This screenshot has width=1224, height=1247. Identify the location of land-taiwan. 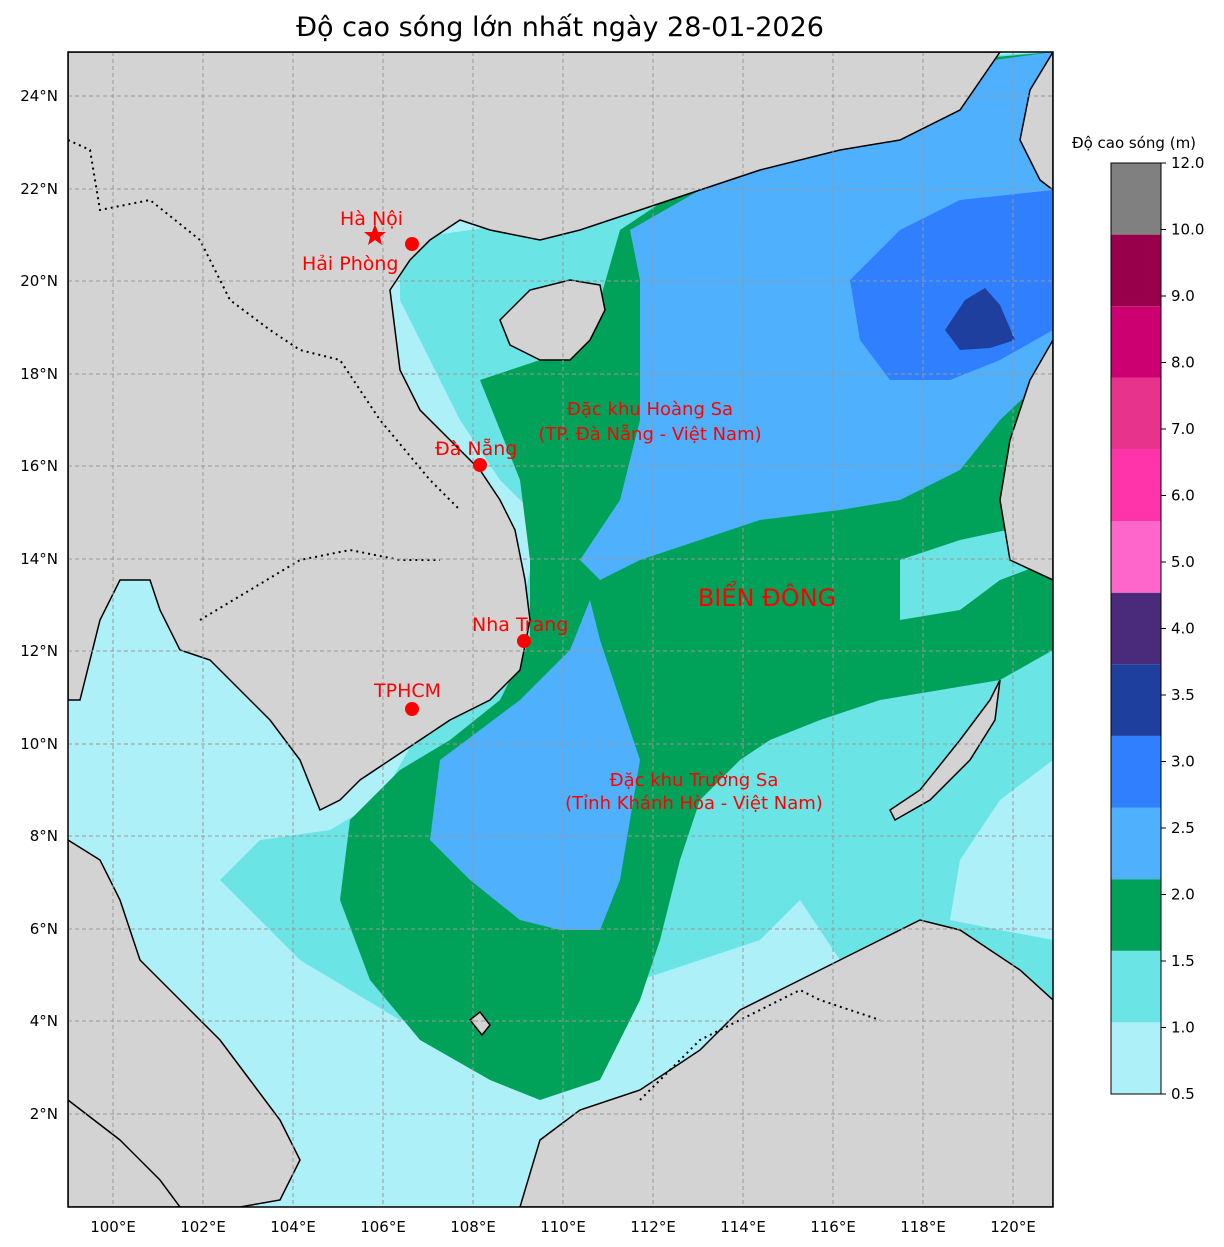
(1036, 121).